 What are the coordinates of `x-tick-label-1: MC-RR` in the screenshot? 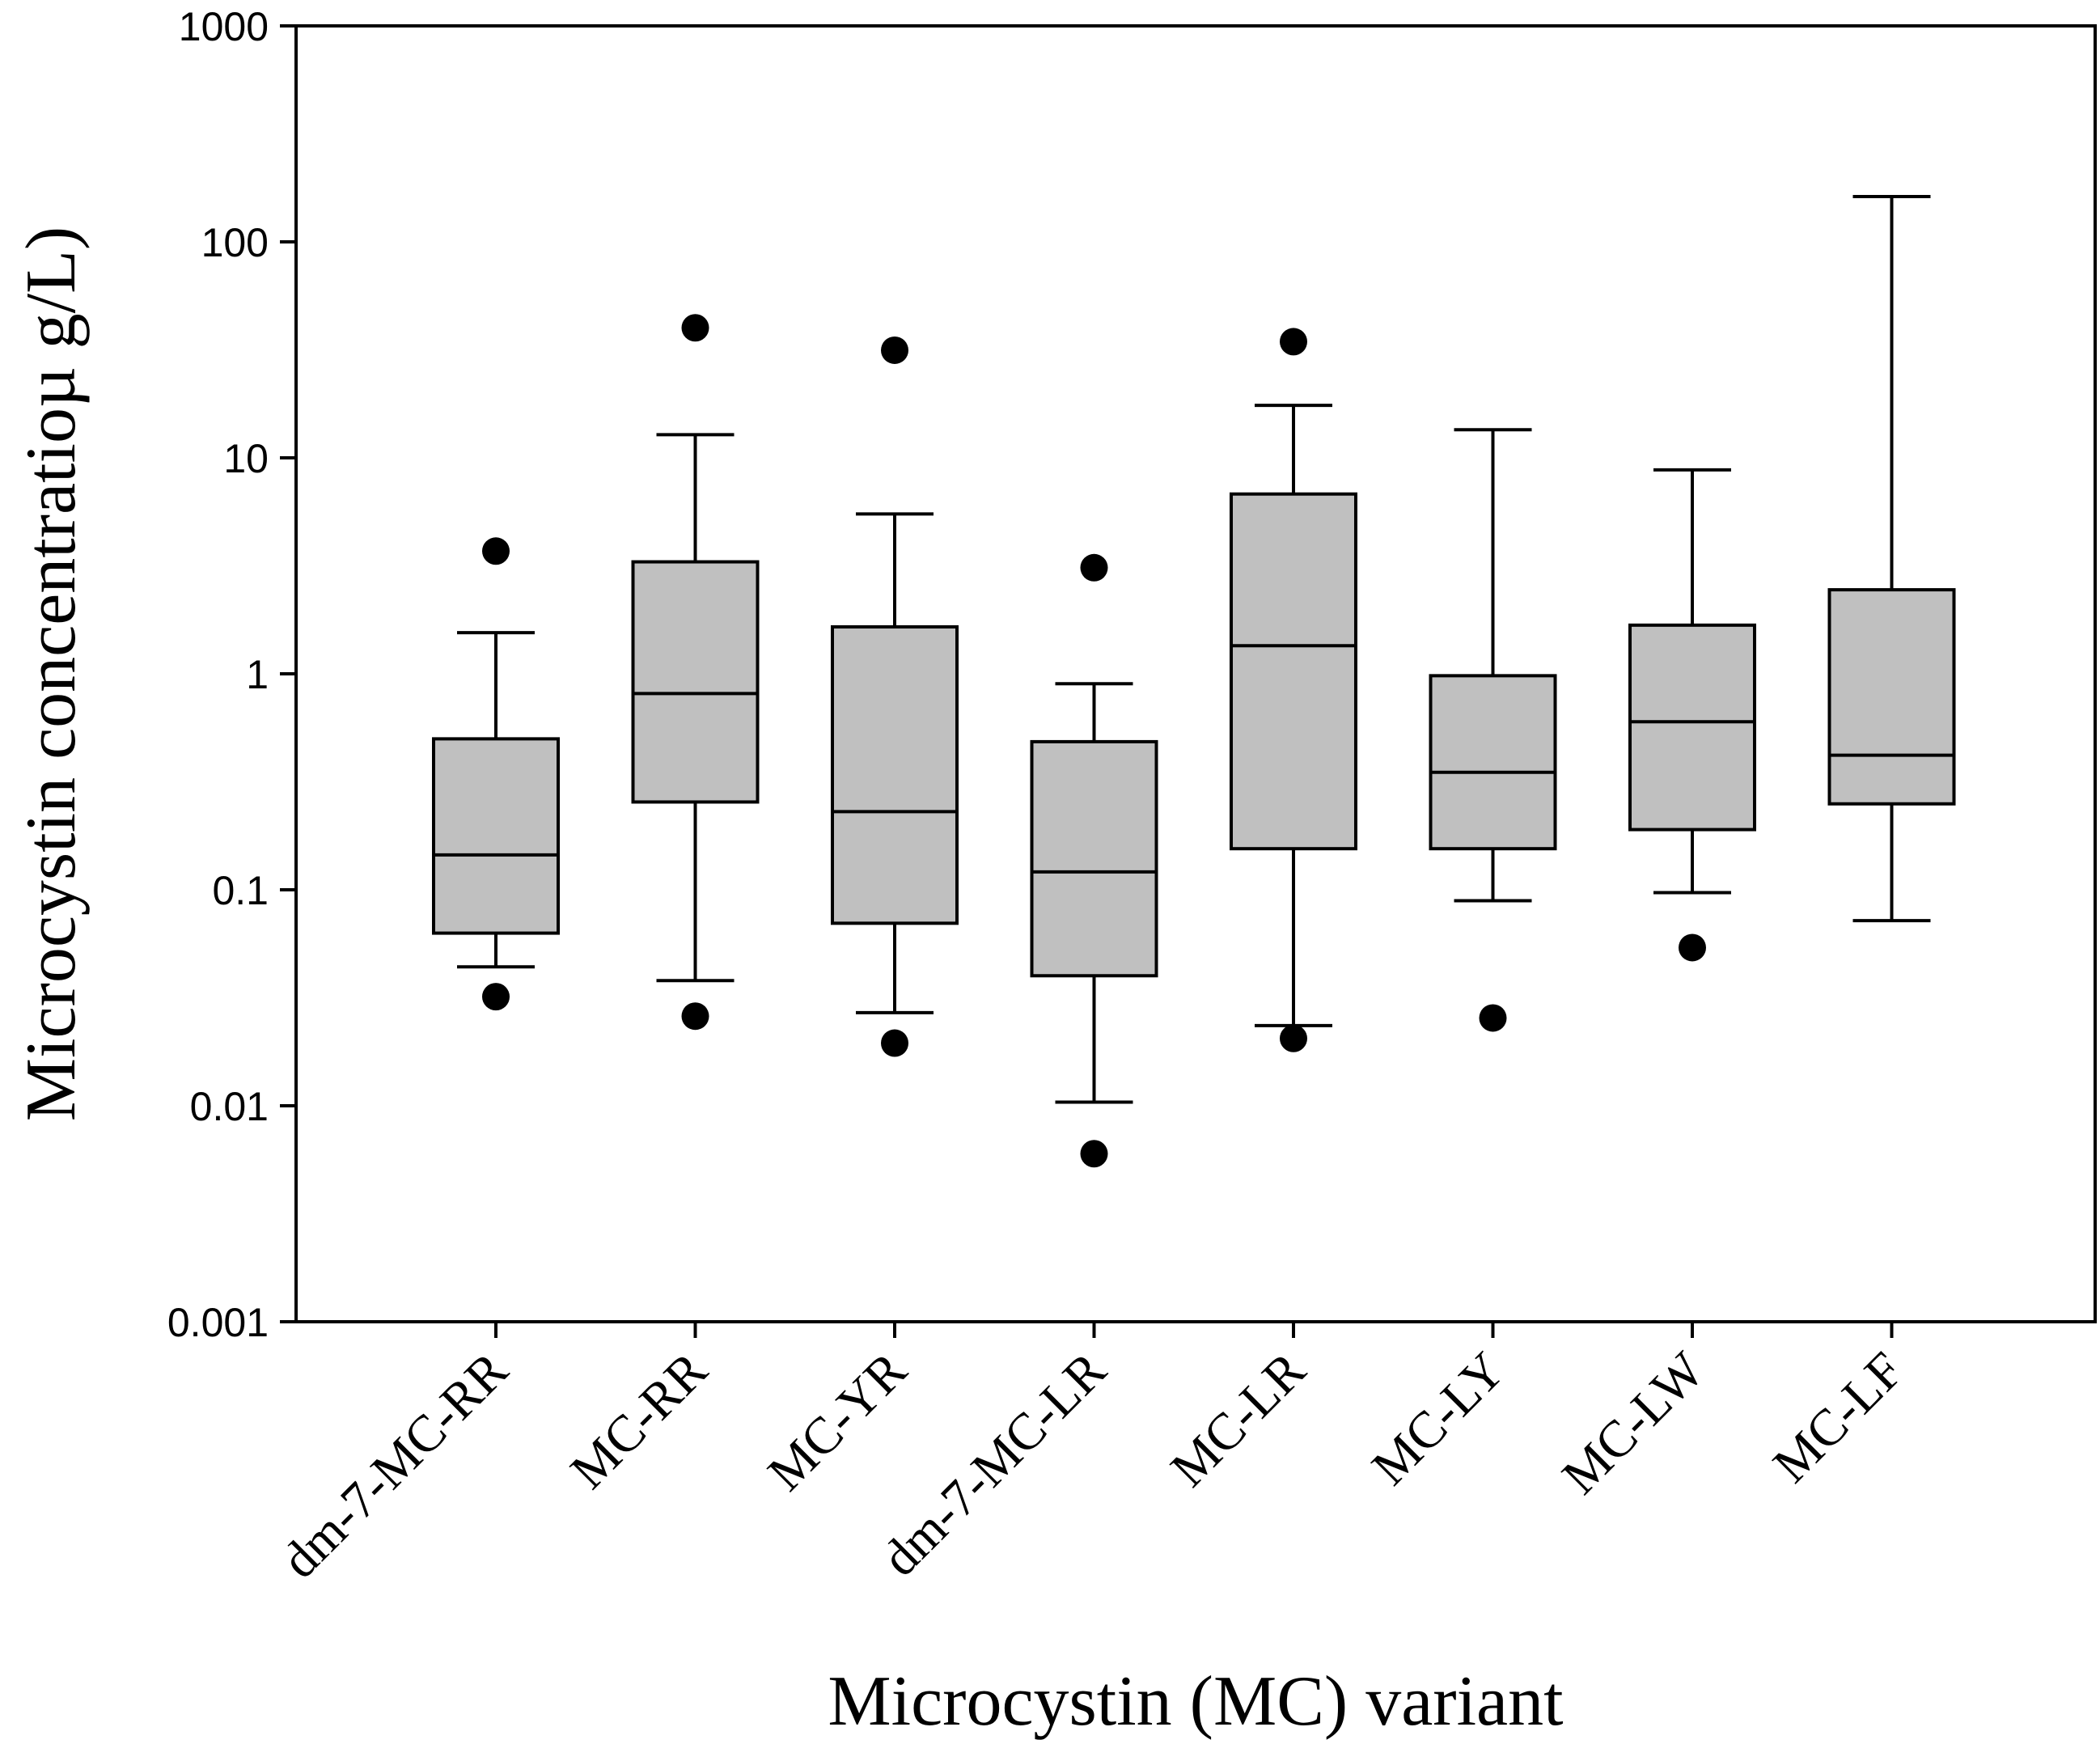 It's located at (639, 1419).